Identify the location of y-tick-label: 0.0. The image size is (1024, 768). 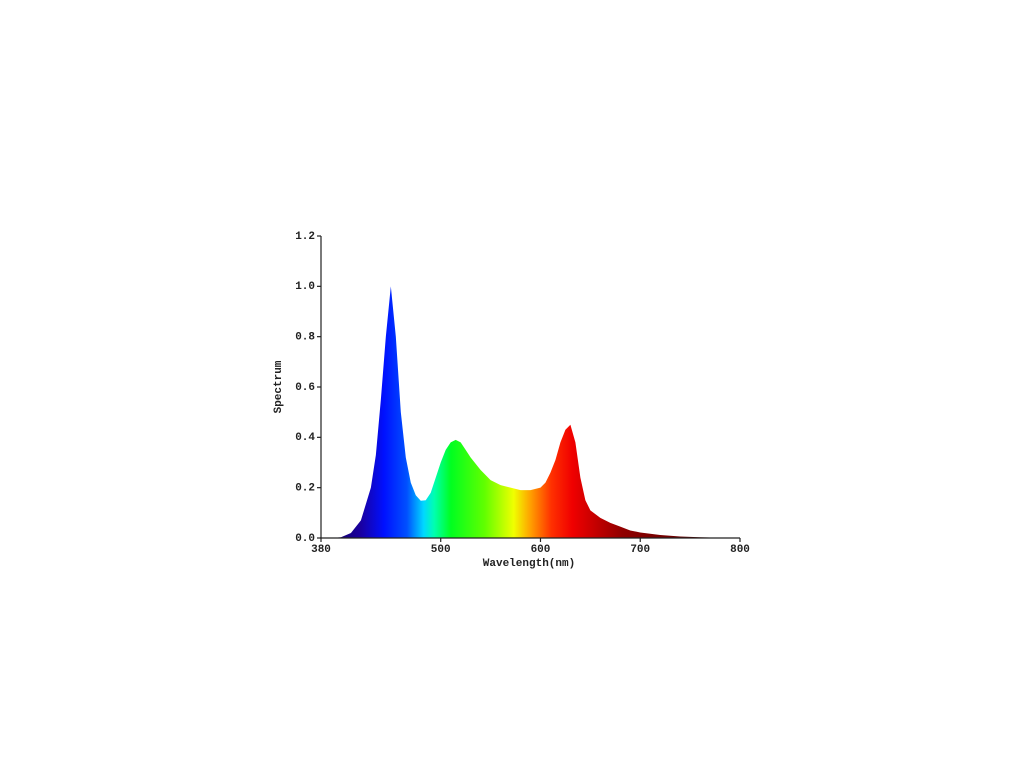
(305, 539).